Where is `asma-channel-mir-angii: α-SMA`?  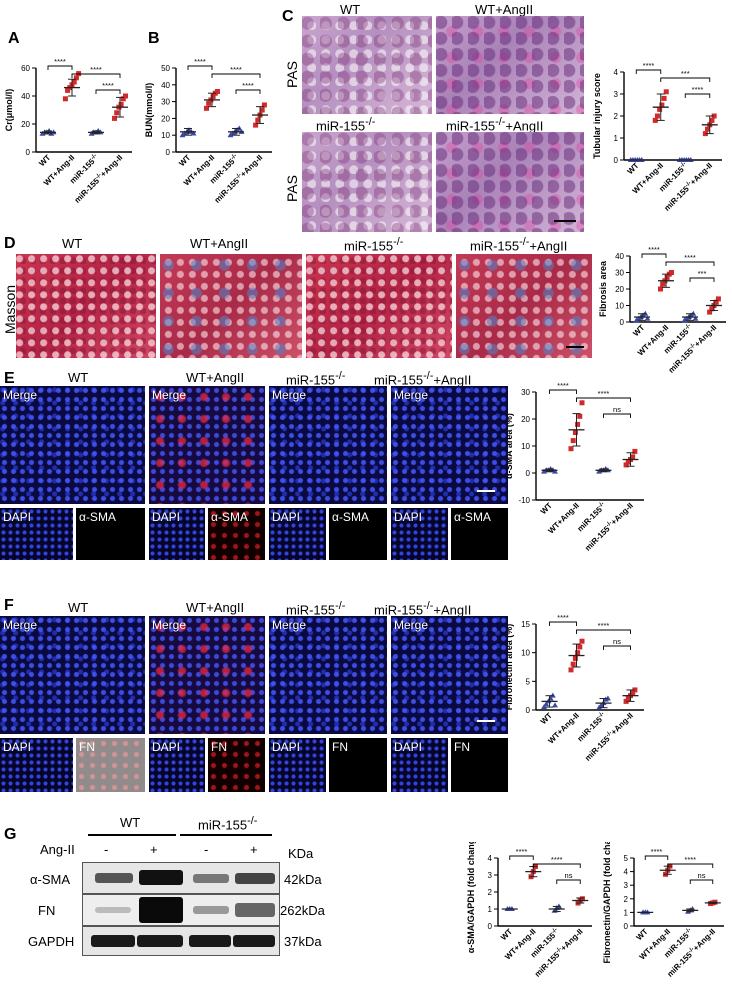
asma-channel-mir-angii: α-SMA is located at coordinates (479, 534).